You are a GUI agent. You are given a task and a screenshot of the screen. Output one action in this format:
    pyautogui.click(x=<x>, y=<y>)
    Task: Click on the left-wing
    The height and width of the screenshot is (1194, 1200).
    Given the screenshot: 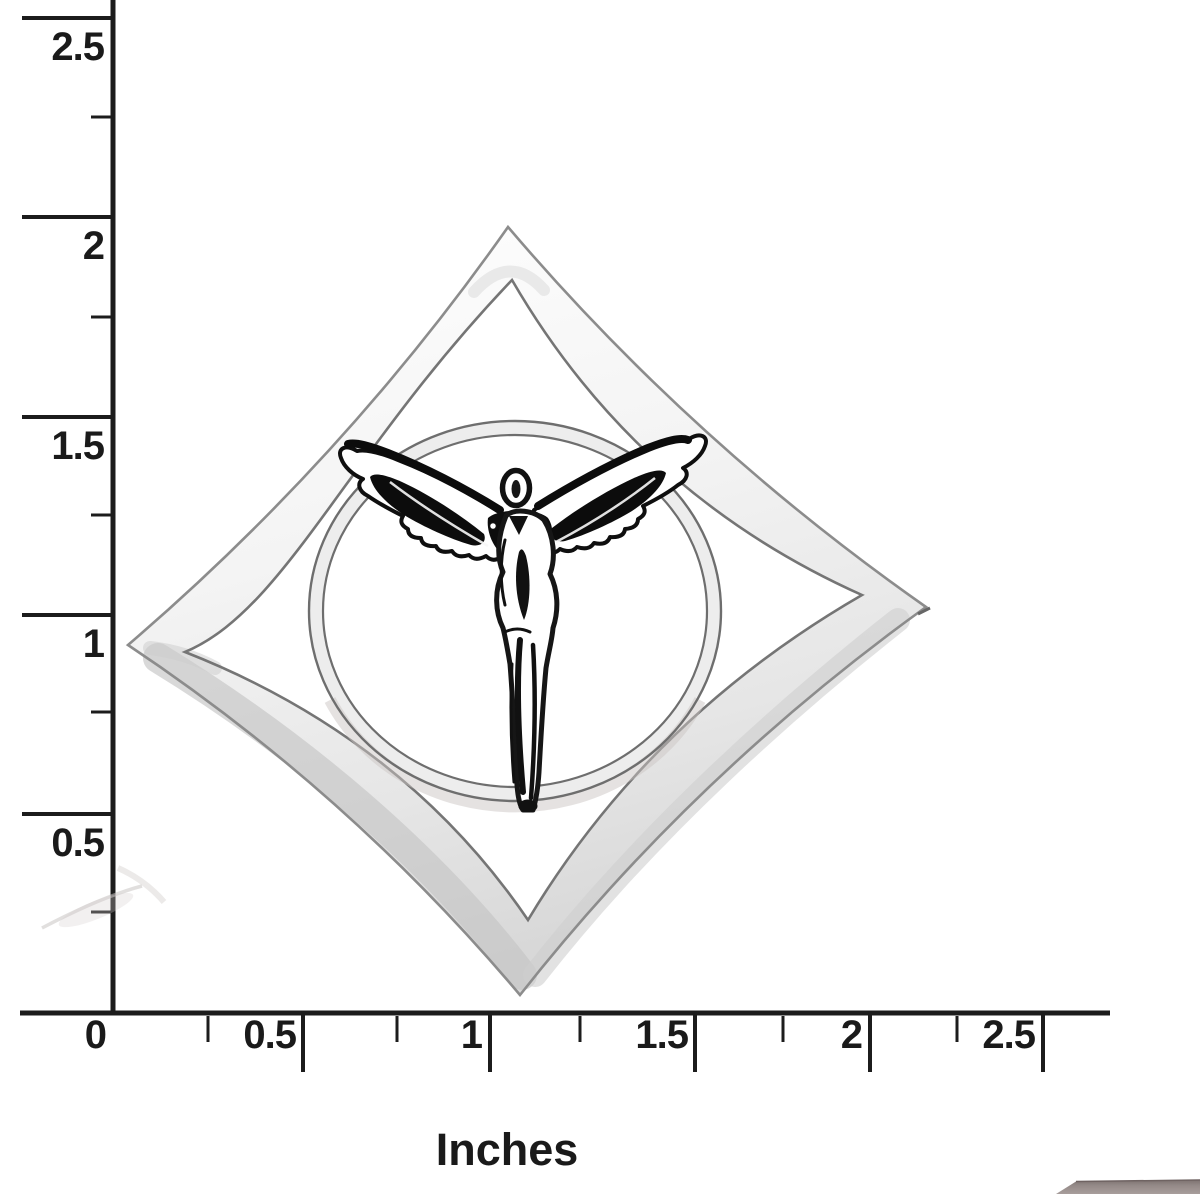 What is the action you would take?
    pyautogui.click(x=423, y=500)
    